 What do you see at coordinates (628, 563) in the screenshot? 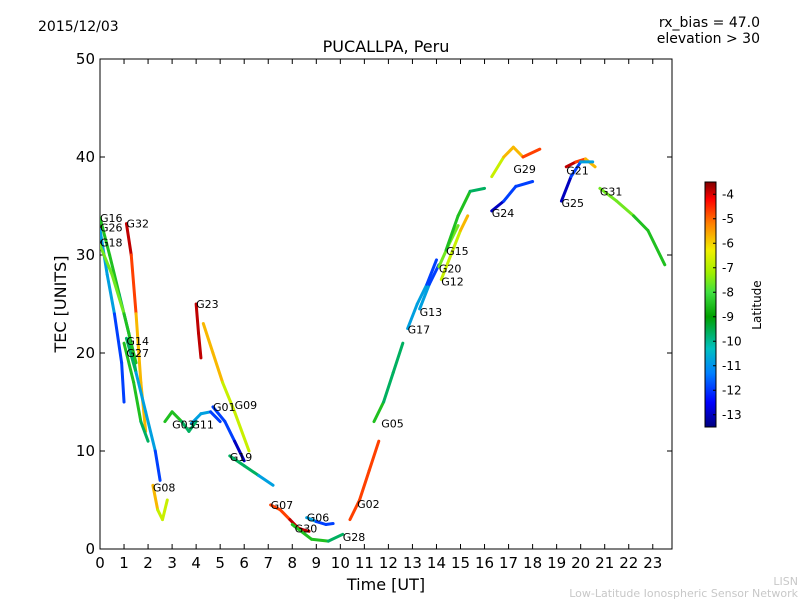
I see `x-tick-label: 22` at bounding box center [628, 563].